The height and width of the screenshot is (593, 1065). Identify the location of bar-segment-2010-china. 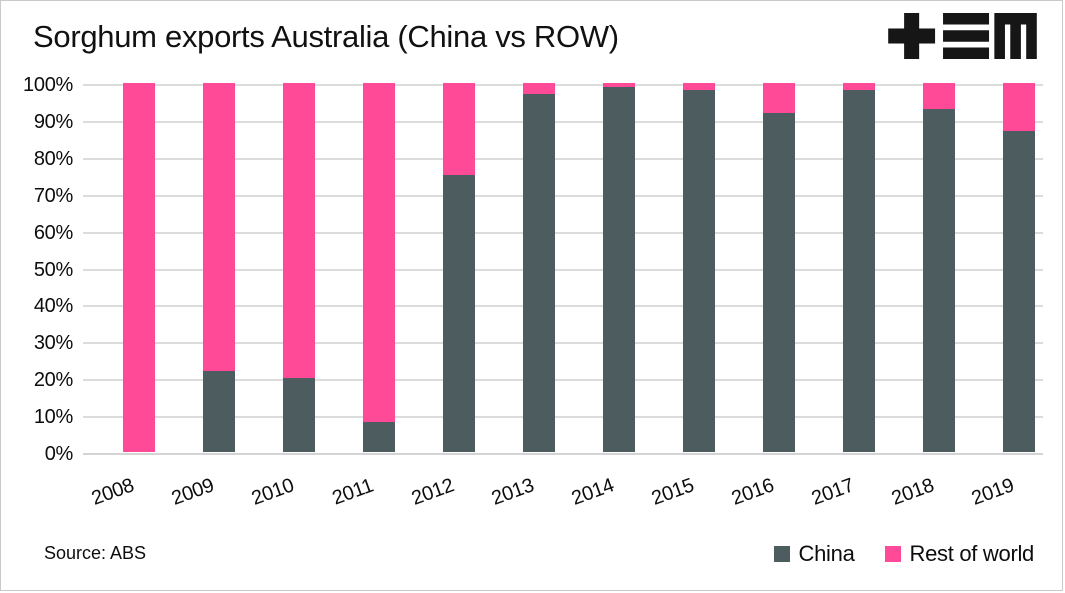
(298, 415).